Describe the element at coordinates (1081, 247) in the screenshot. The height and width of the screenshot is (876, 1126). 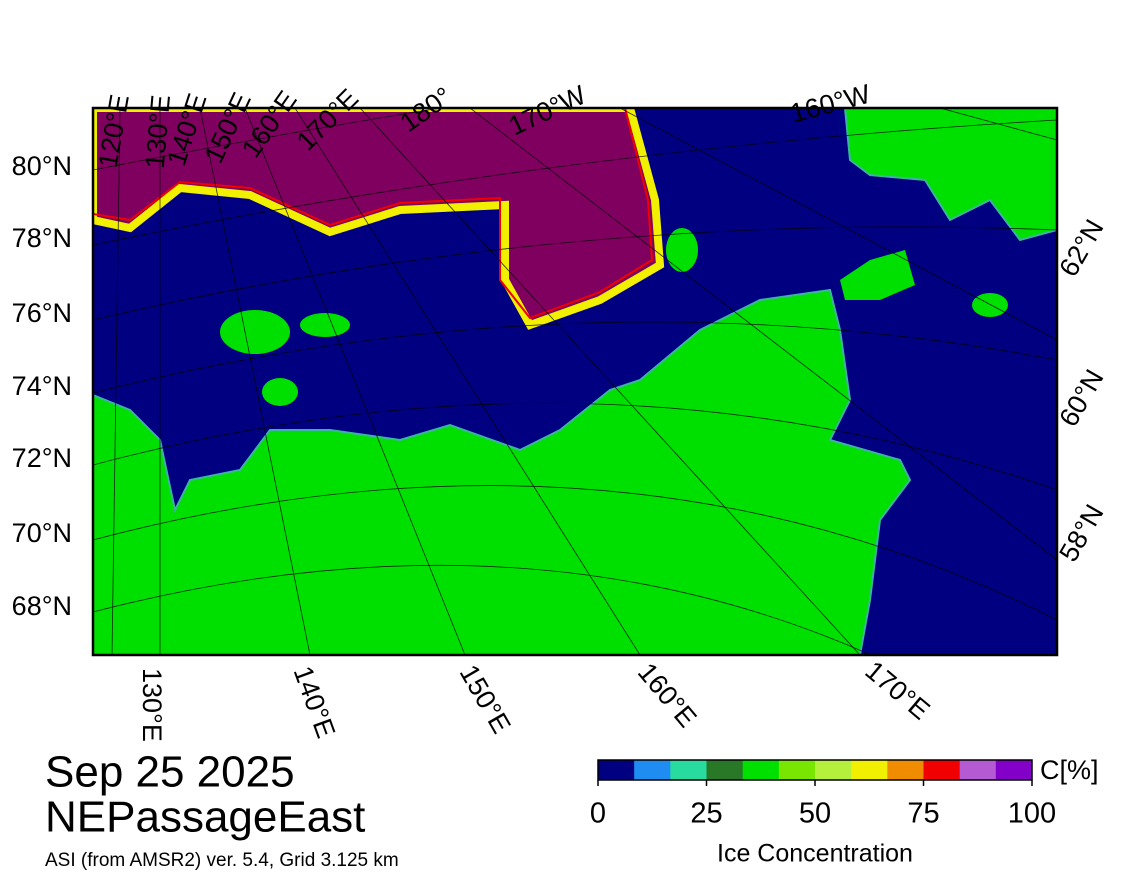
I see `right-label: 62°N` at that location.